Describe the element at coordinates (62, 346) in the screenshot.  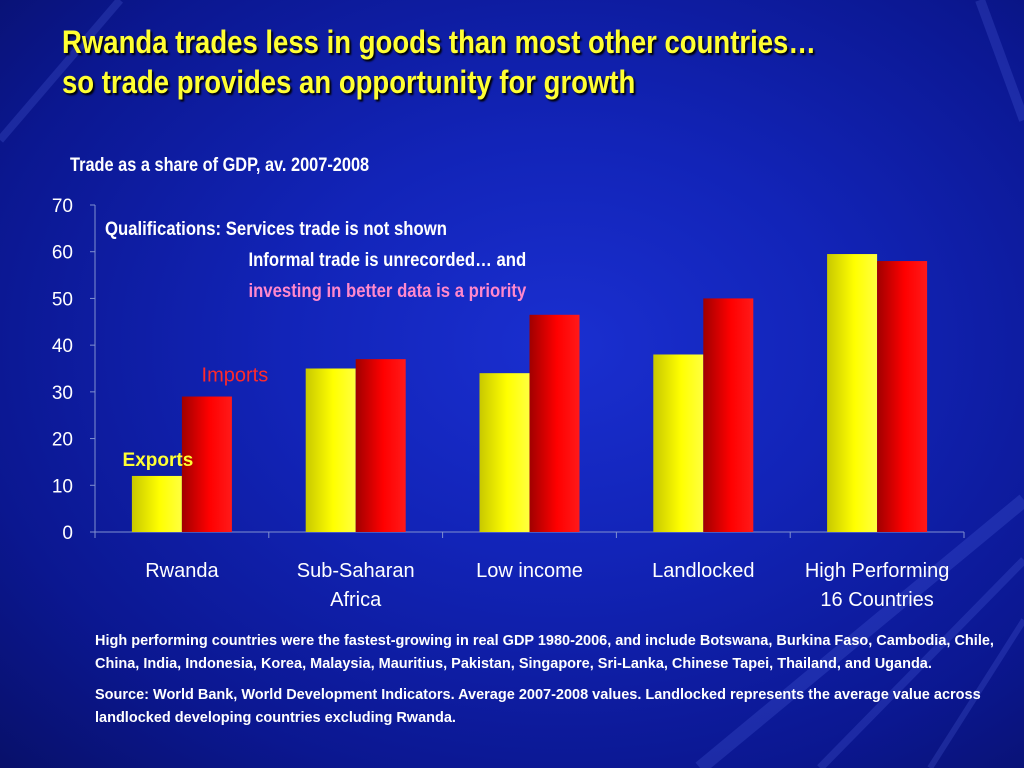
I see `y-tick-label: 40` at that location.